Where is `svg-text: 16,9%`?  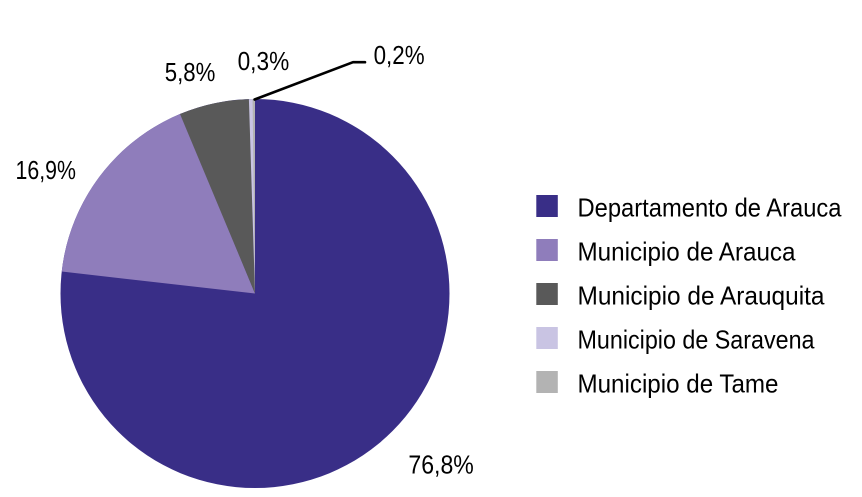
svg-text: 16,9% is located at coordinates (46, 170).